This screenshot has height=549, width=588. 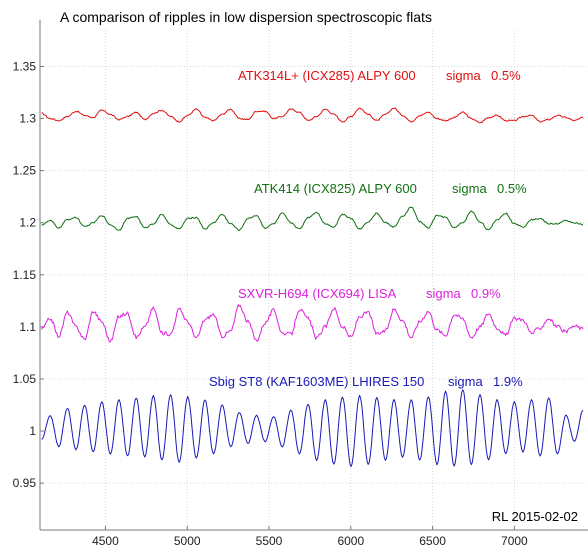 I want to click on y-tick-label: 1.25, so click(x=25, y=171).